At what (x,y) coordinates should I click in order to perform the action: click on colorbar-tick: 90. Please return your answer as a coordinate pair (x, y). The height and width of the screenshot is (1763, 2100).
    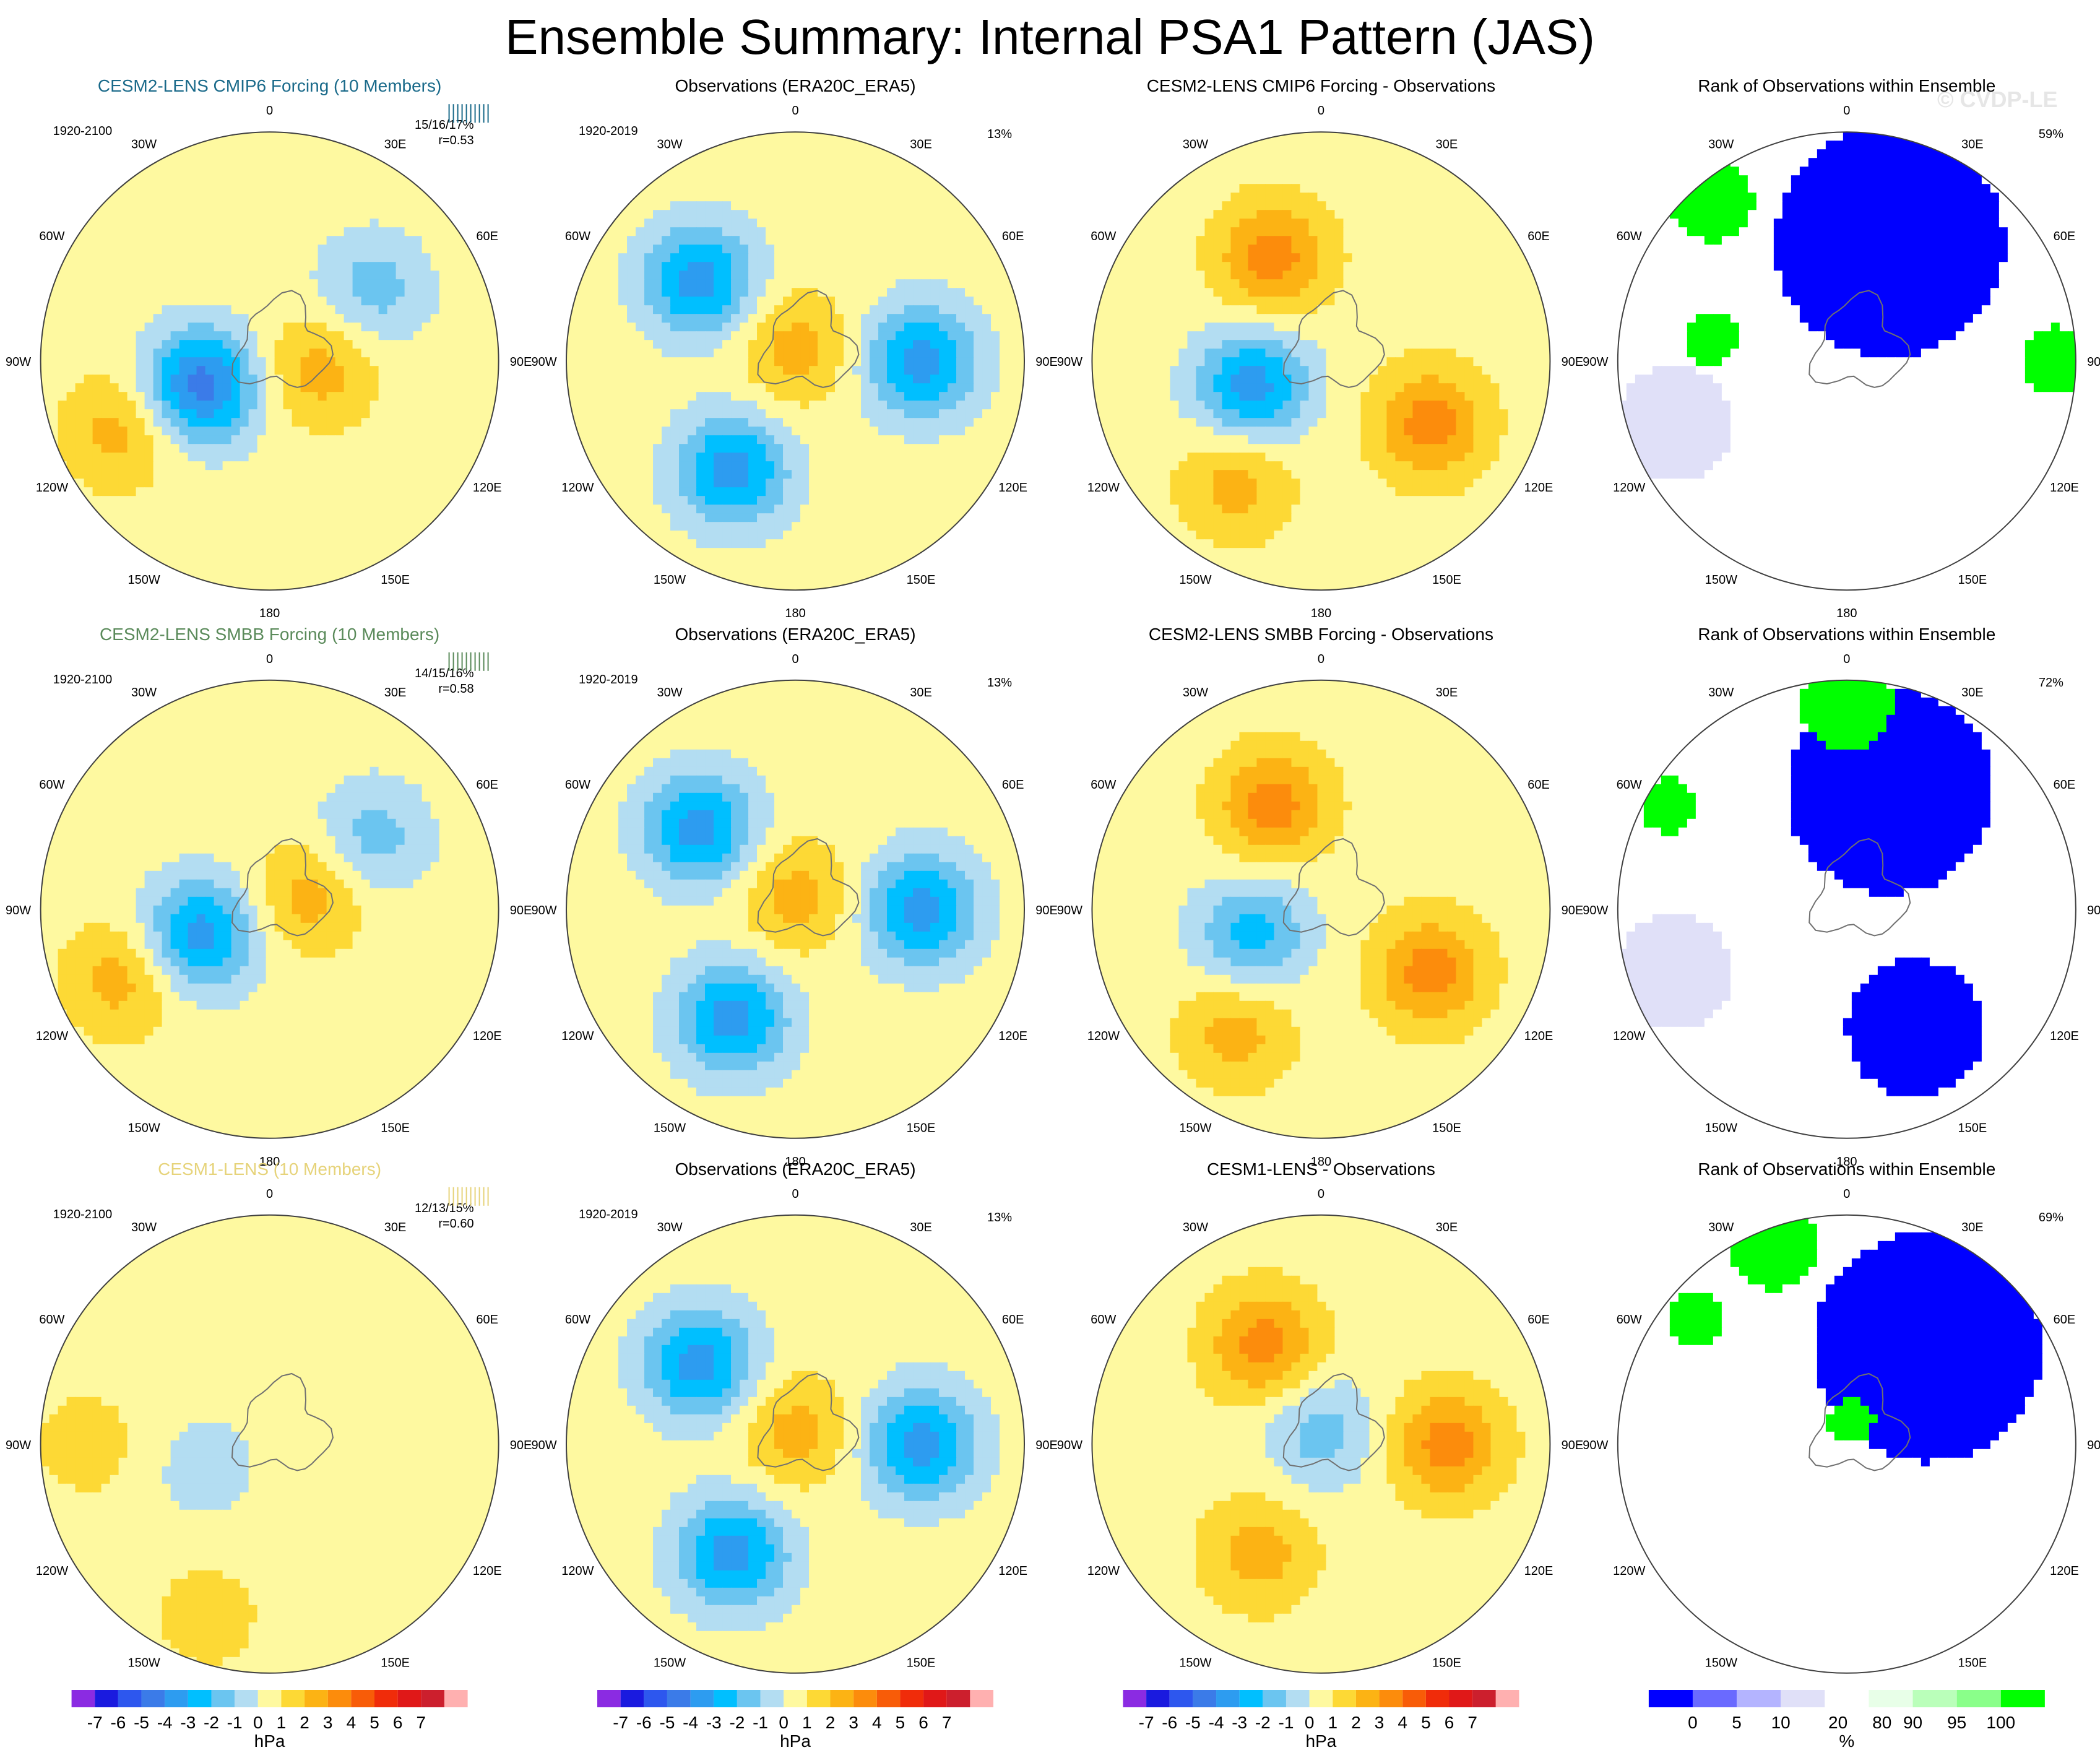
    Looking at the image, I should click on (1912, 1722).